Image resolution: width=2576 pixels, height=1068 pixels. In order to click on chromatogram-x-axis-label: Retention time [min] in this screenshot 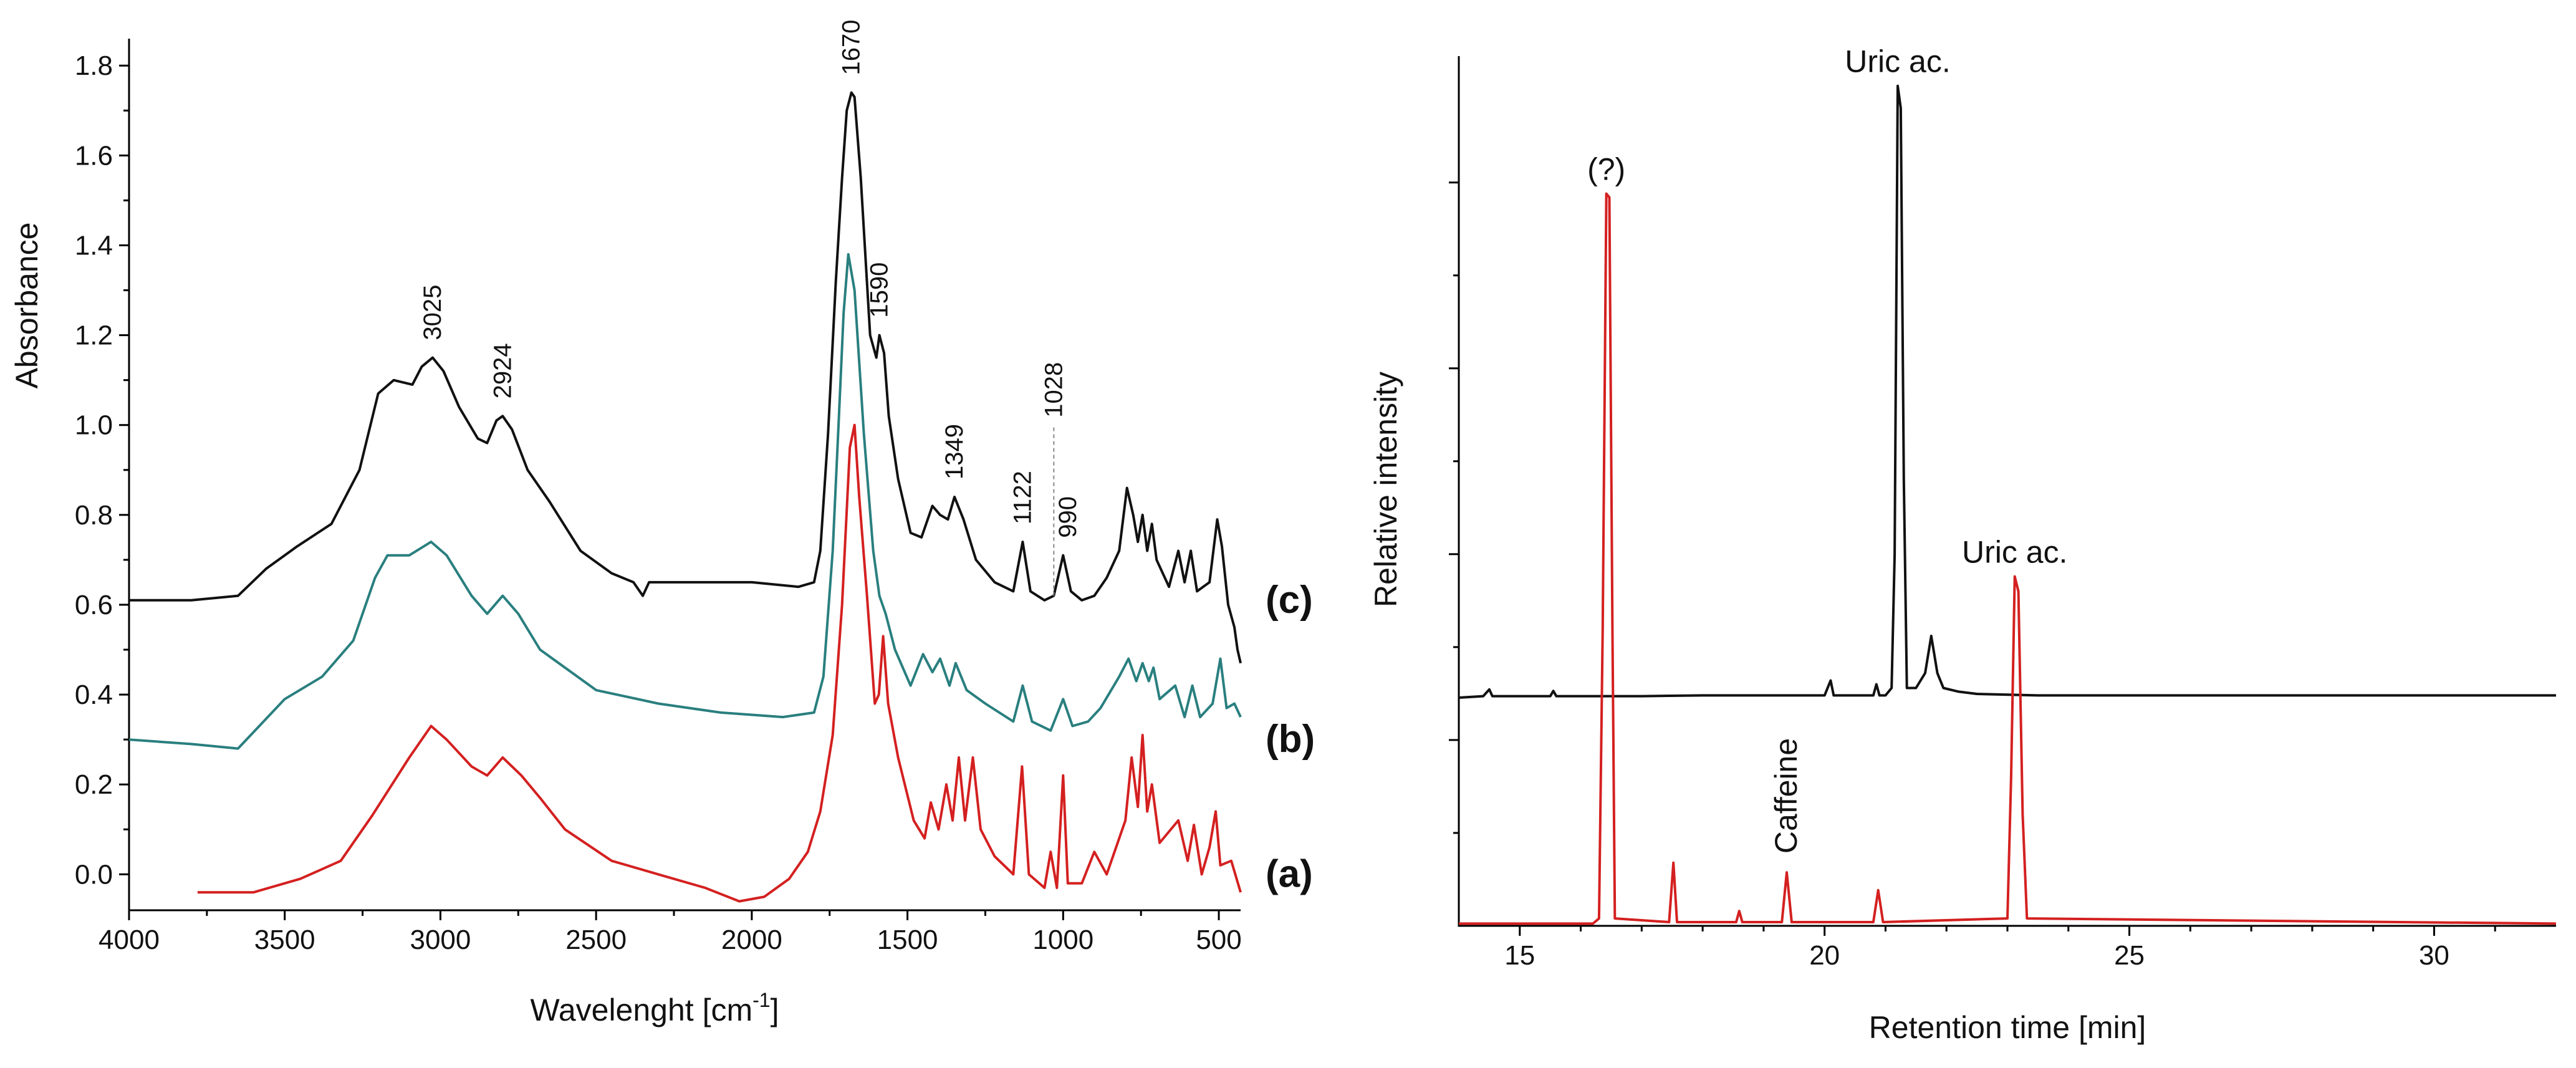, I will do `click(2007, 1027)`.